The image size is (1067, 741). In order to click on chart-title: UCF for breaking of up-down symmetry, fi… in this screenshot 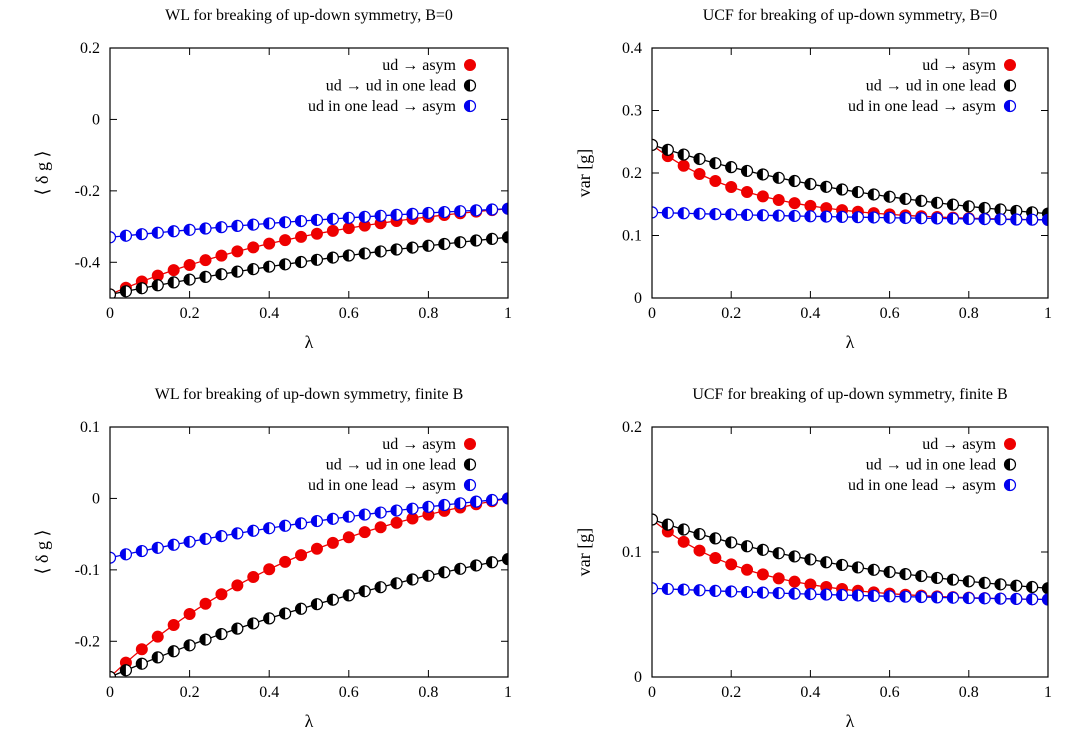, I will do `click(849, 394)`.